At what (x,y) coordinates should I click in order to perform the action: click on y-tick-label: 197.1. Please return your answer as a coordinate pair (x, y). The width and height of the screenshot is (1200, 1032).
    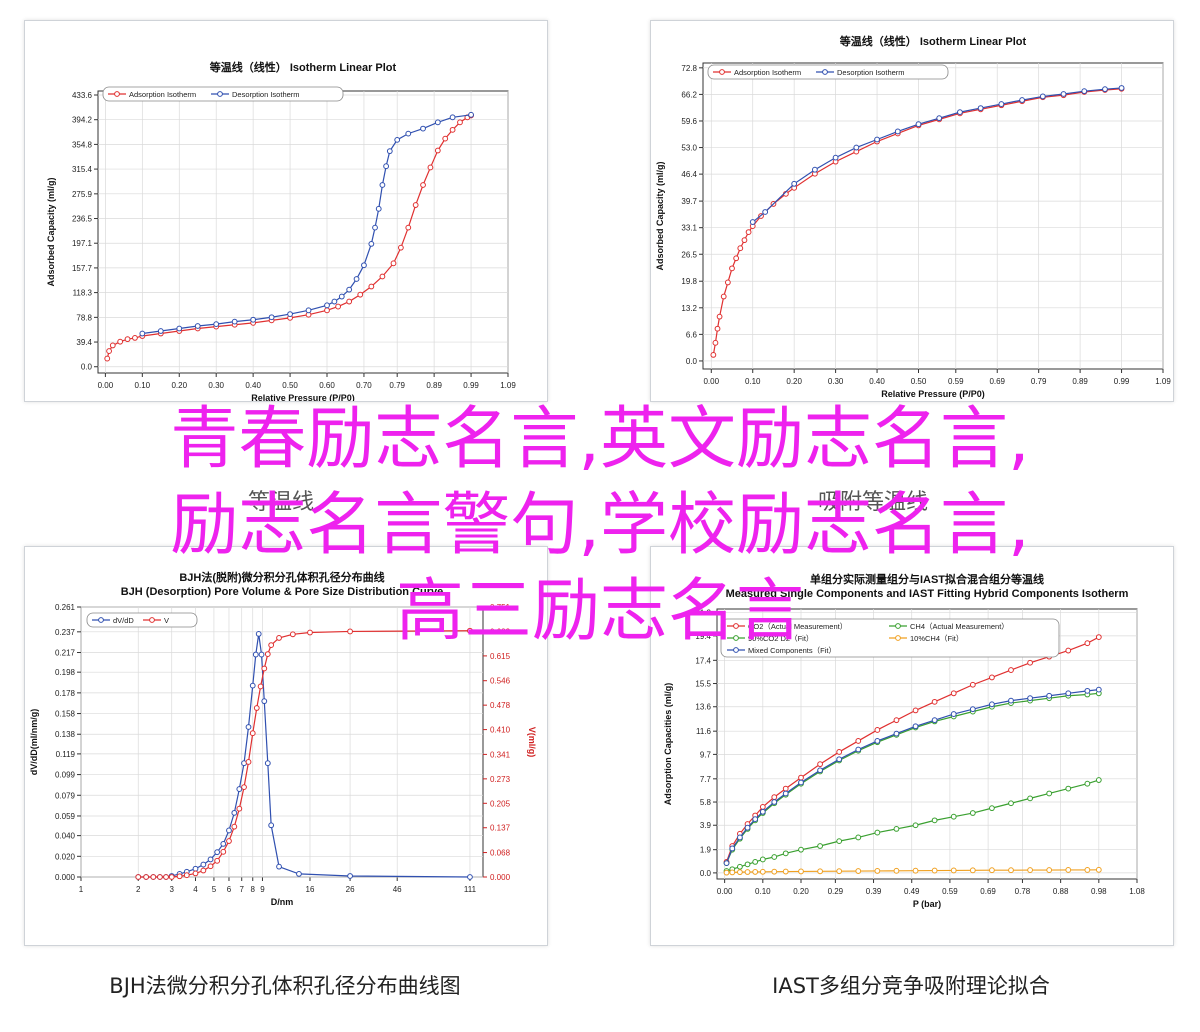
    Looking at the image, I should click on (82, 243).